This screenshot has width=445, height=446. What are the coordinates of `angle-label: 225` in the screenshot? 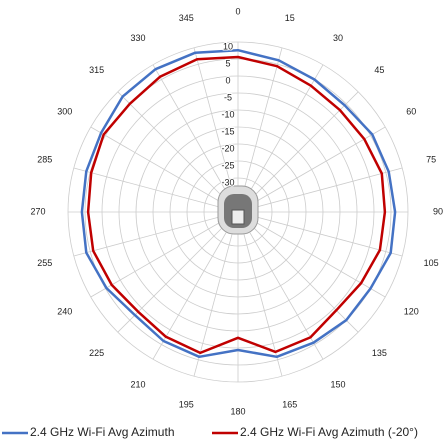 It's located at (96, 353).